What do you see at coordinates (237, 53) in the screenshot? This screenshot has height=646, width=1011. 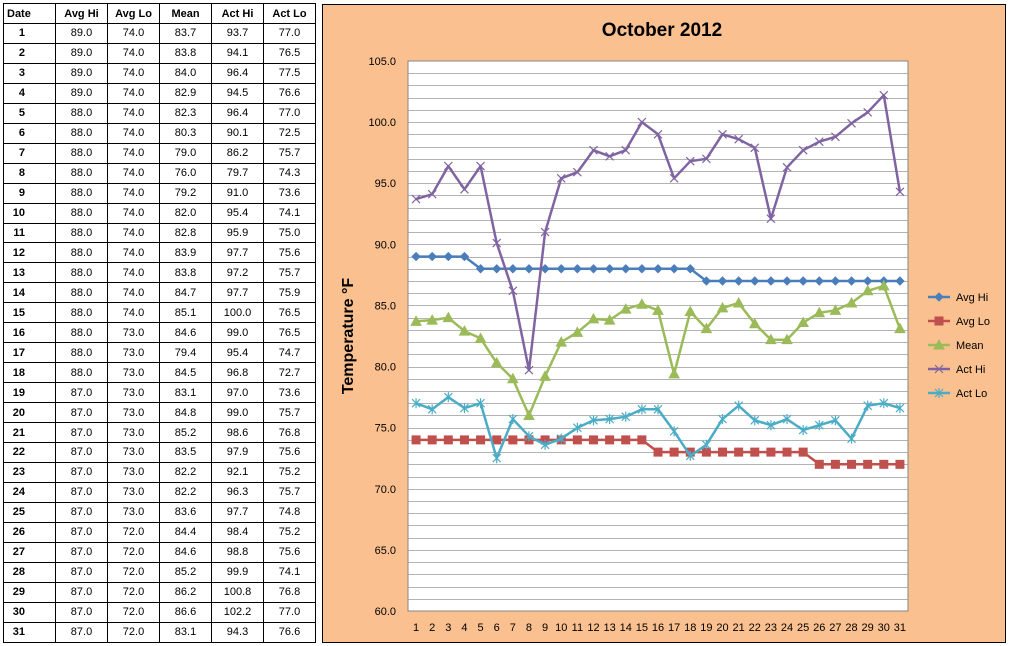 I see `table-cell-value: 94.1` at bounding box center [237, 53].